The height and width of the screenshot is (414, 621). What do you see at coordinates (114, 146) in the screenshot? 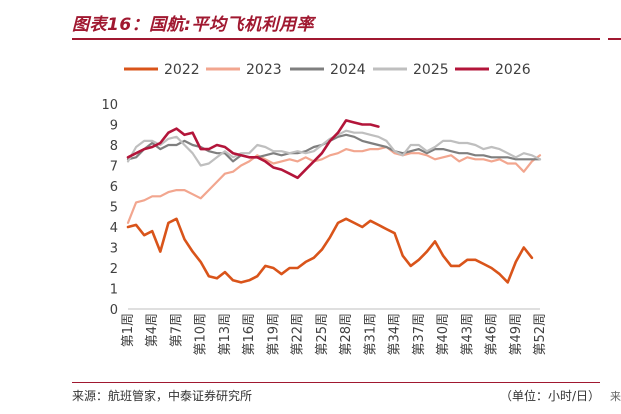
I see `y-tick-label: 8` at bounding box center [114, 146].